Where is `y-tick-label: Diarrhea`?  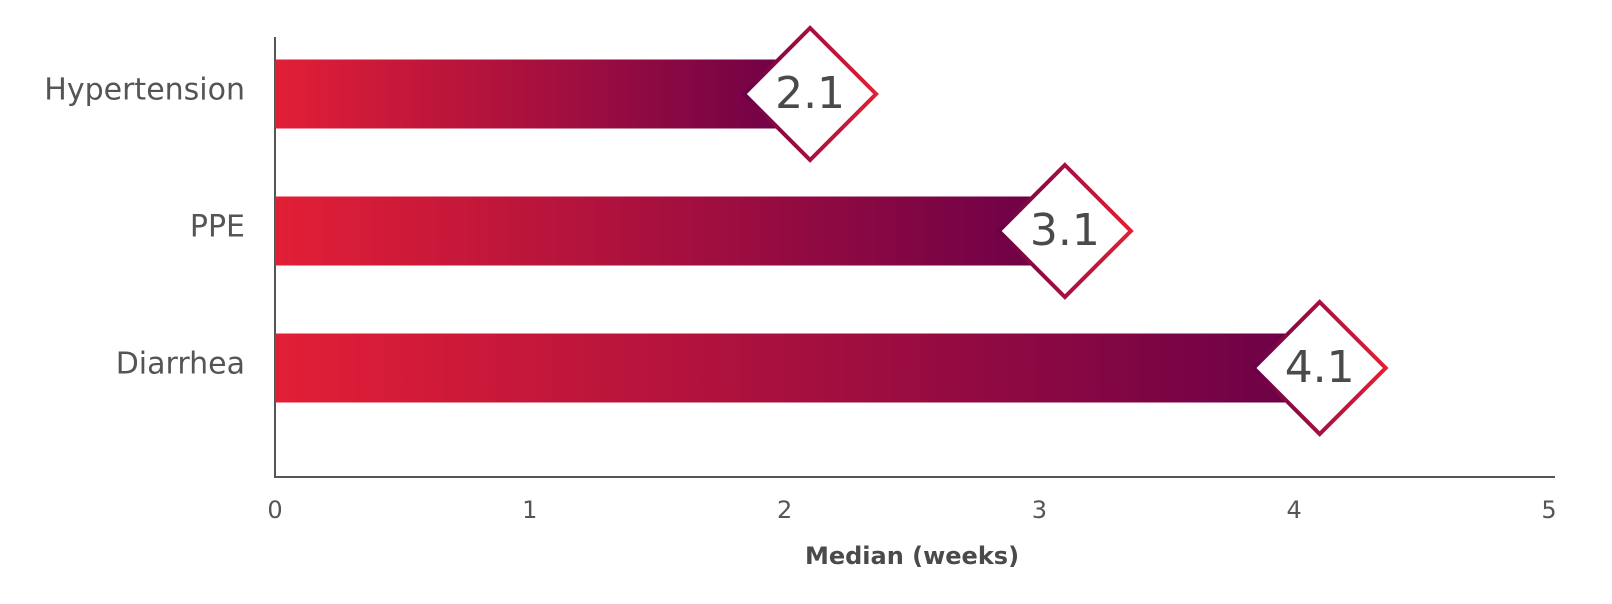
y-tick-label: Diarrhea is located at coordinates (180, 364).